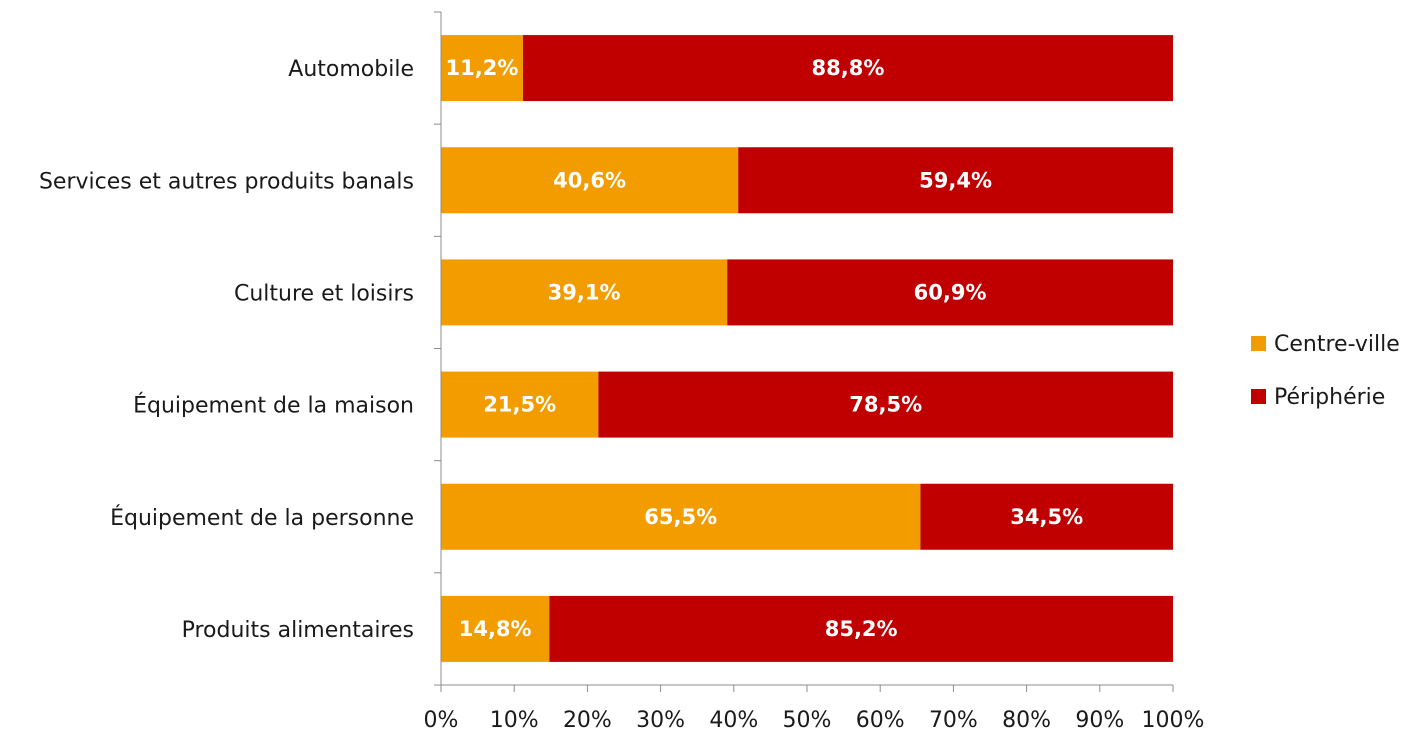 The image size is (1412, 735). What do you see at coordinates (1258, 343) in the screenshot?
I see `legend-swatch-centre-ville` at bounding box center [1258, 343].